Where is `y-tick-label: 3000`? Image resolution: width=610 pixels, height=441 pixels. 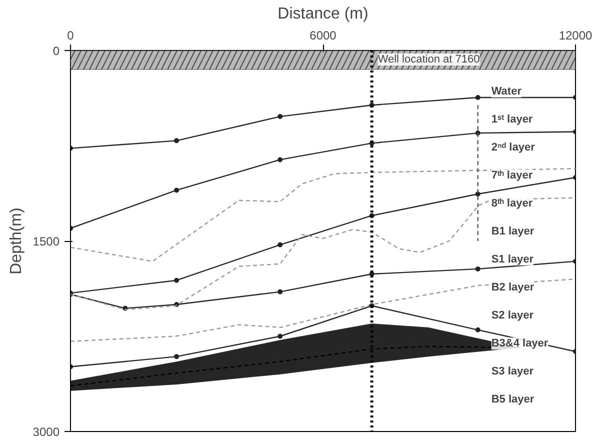 y-tick-label: 3000 is located at coordinates (46, 432).